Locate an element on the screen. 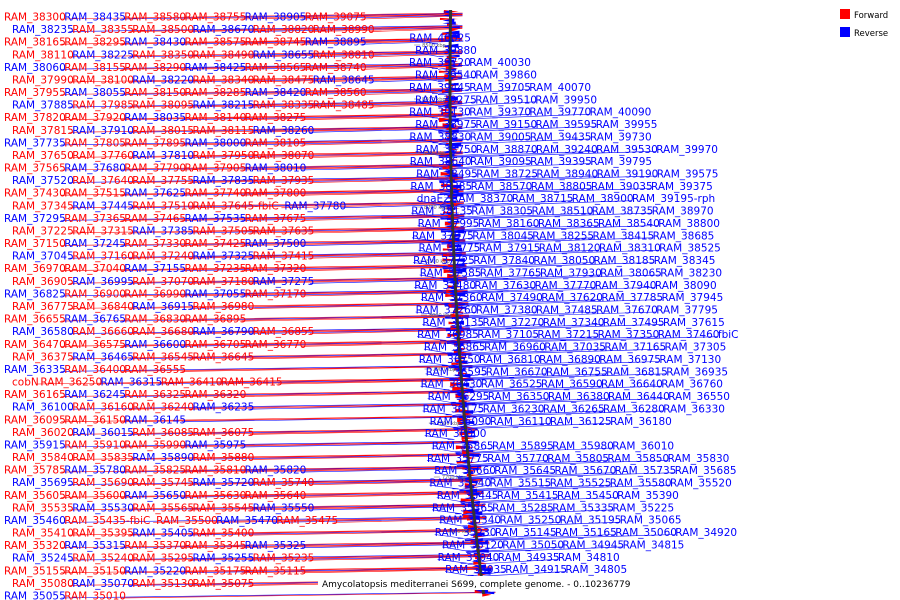  gene-label: RAM_35460 is located at coordinates (35, 521).